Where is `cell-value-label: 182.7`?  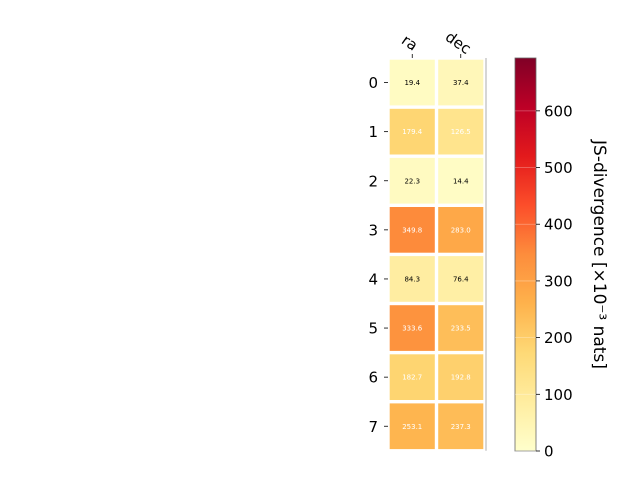 cell-value-label: 182.7 is located at coordinates (412, 378).